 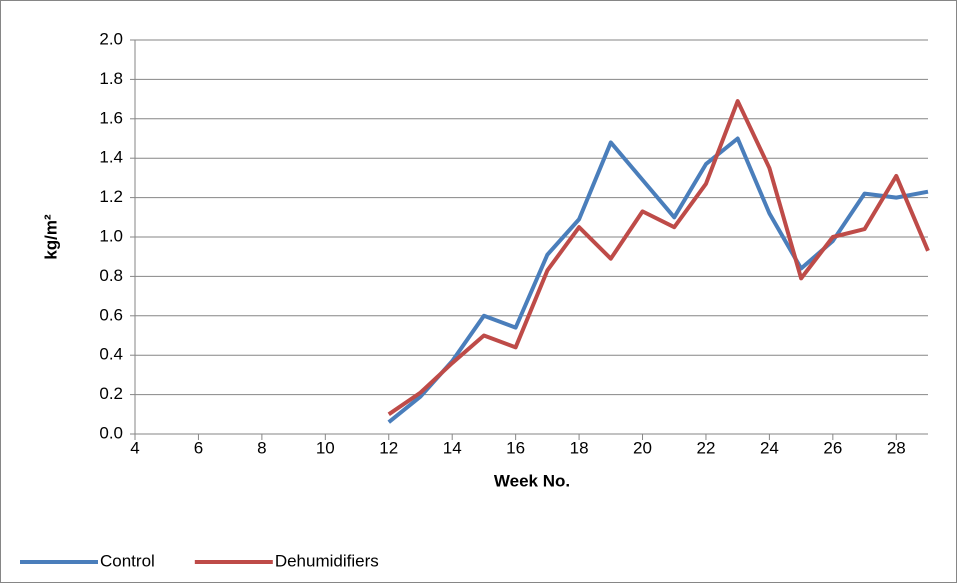 What do you see at coordinates (111, 314) in the screenshot?
I see `y-tick-label: 0.6` at bounding box center [111, 314].